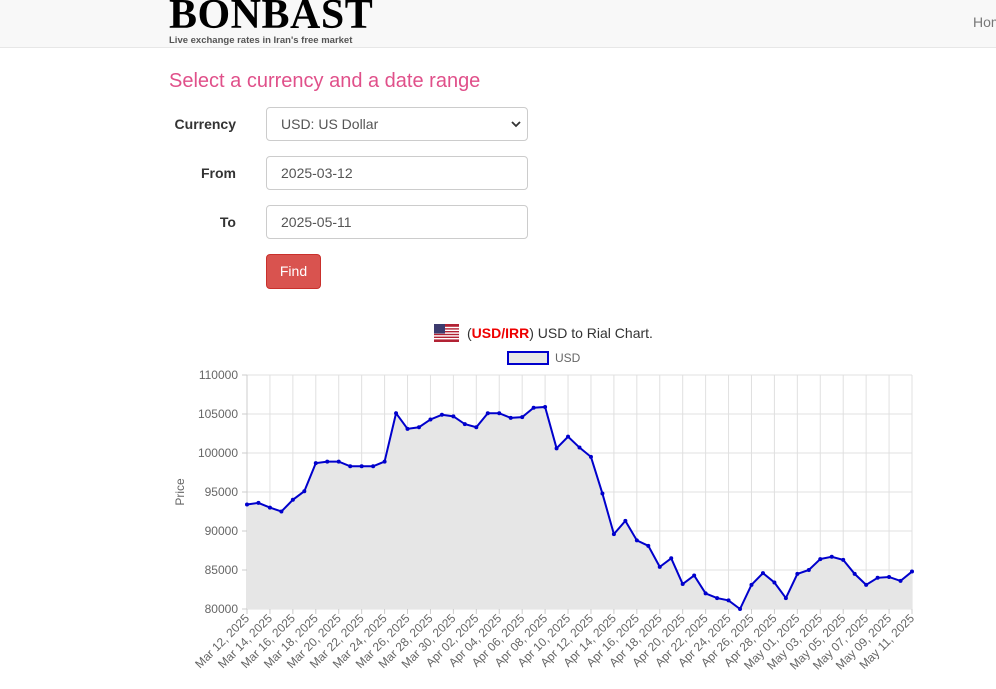 This screenshot has width=996, height=689. What do you see at coordinates (446, 333) in the screenshot?
I see `us-flag` at bounding box center [446, 333].